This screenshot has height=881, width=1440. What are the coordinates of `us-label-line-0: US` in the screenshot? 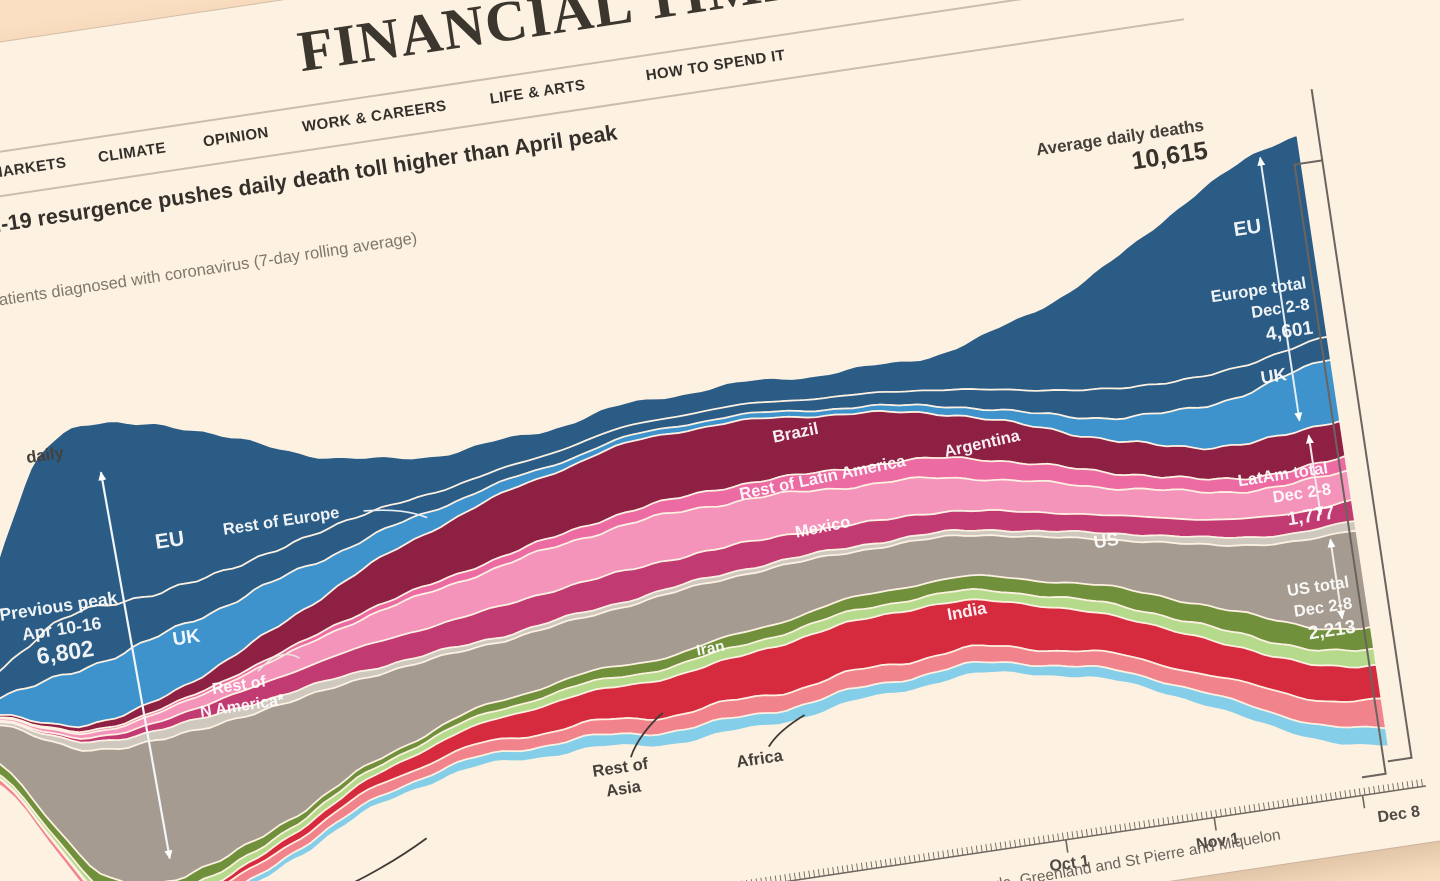 It's located at (1106, 540).